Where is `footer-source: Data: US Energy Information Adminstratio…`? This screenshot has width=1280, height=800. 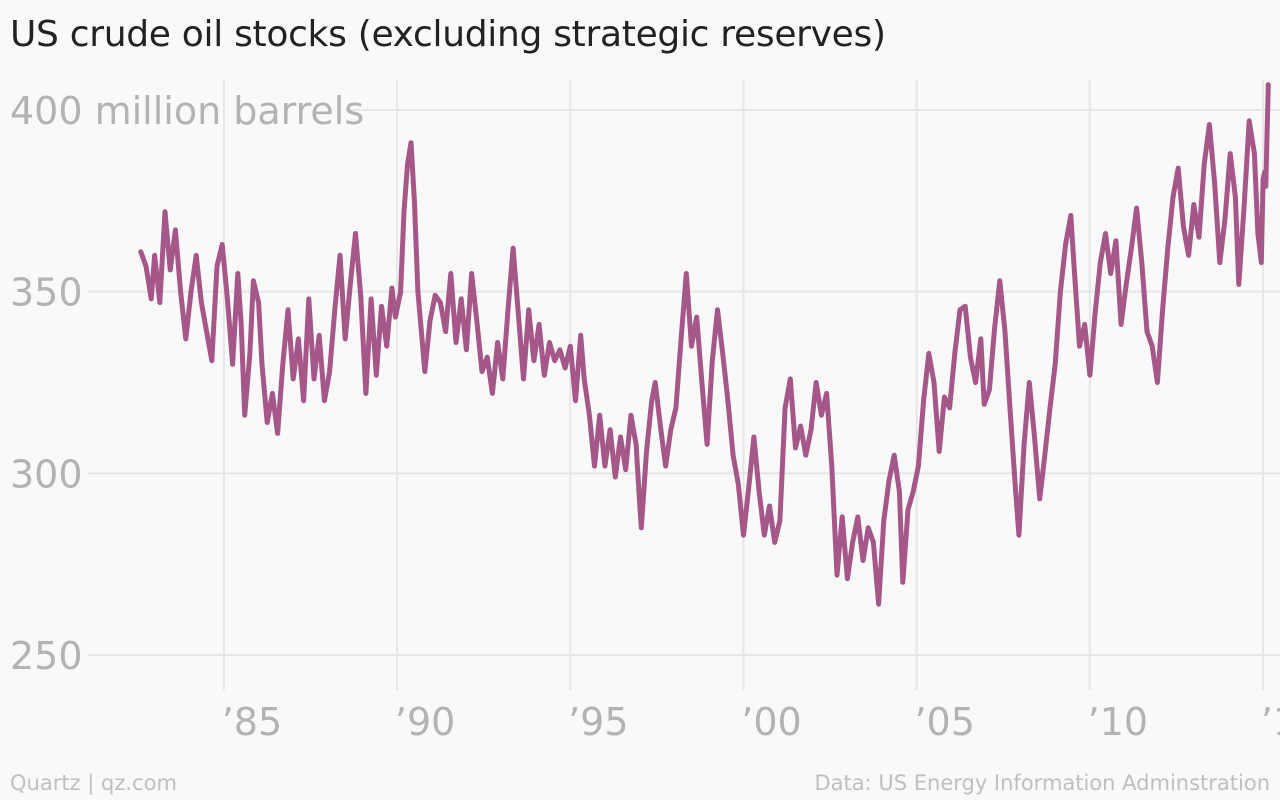
footer-source: Data: US Energy Information Adminstratio… is located at coordinates (1042, 783).